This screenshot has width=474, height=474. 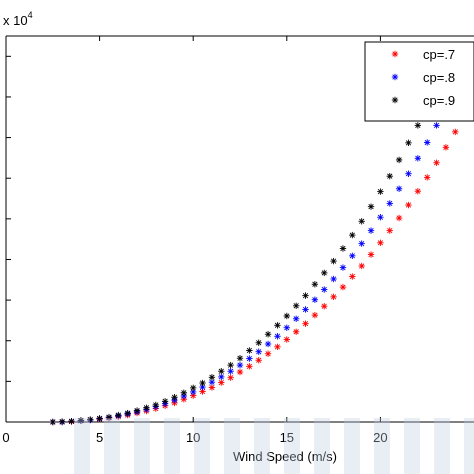 I want to click on legend: cp=.7 cp=.8 cp=.9, so click(x=419, y=81).